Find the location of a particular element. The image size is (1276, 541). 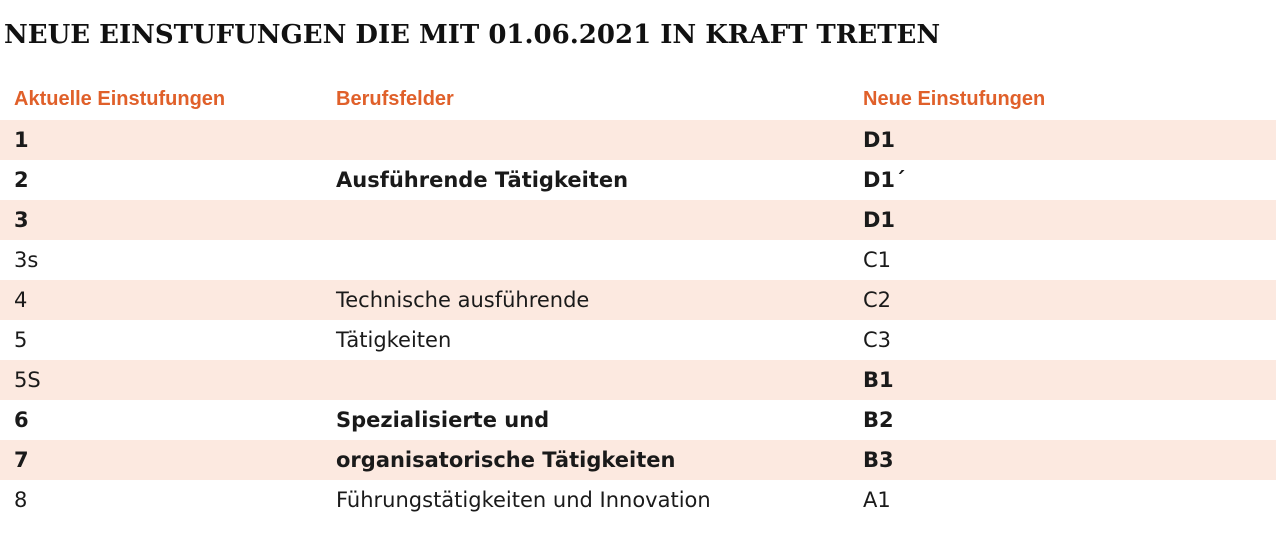

cell-neue-einstufung: D1´ is located at coordinates (884, 180).